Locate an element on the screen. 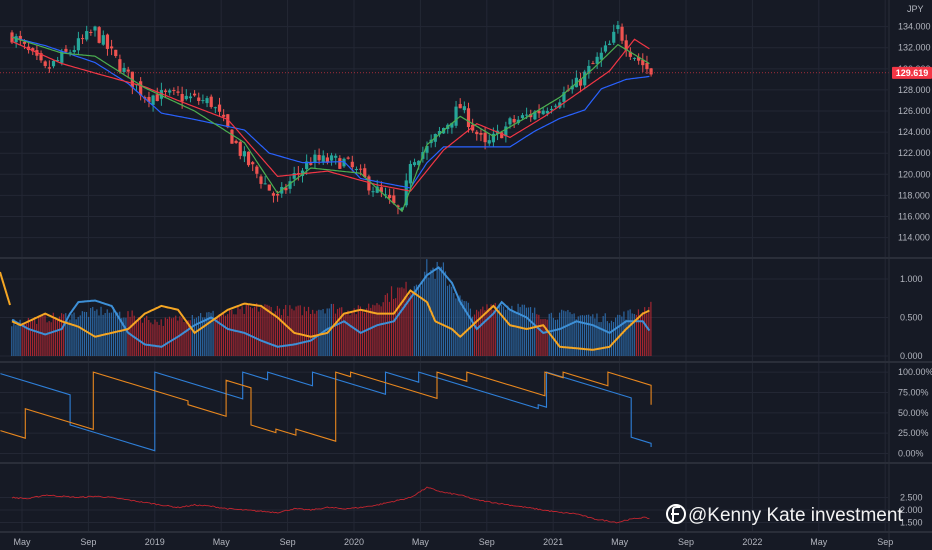  time-tick-label: May is located at coordinates (421, 542).